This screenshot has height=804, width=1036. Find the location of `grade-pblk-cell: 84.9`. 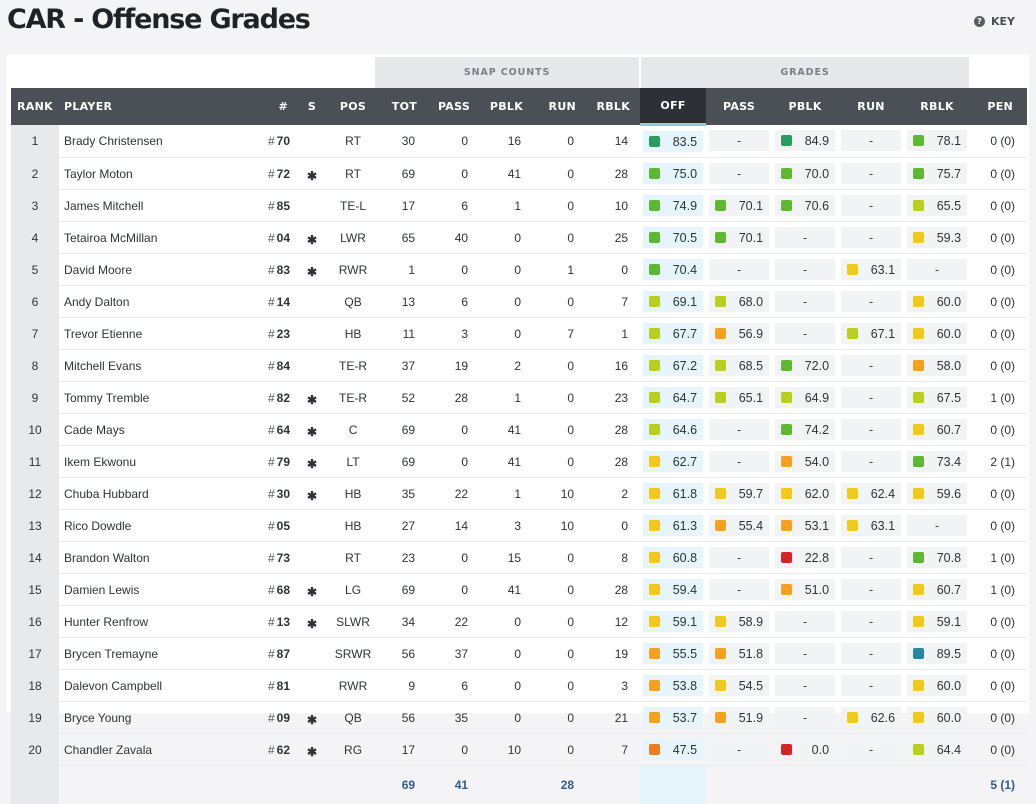

grade-pblk-cell: 84.9 is located at coordinates (805, 141).